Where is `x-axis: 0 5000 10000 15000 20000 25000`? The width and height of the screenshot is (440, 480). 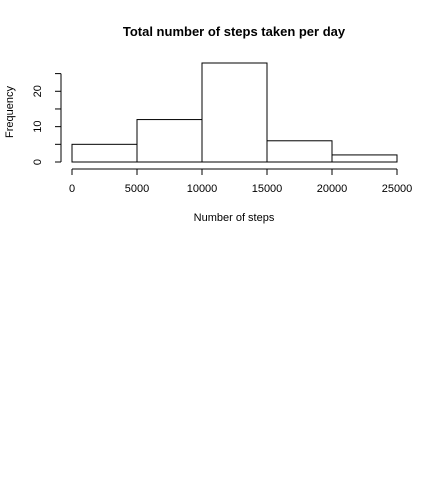 x-axis: 0 5000 10000 15000 20000 25000 is located at coordinates (241, 181).